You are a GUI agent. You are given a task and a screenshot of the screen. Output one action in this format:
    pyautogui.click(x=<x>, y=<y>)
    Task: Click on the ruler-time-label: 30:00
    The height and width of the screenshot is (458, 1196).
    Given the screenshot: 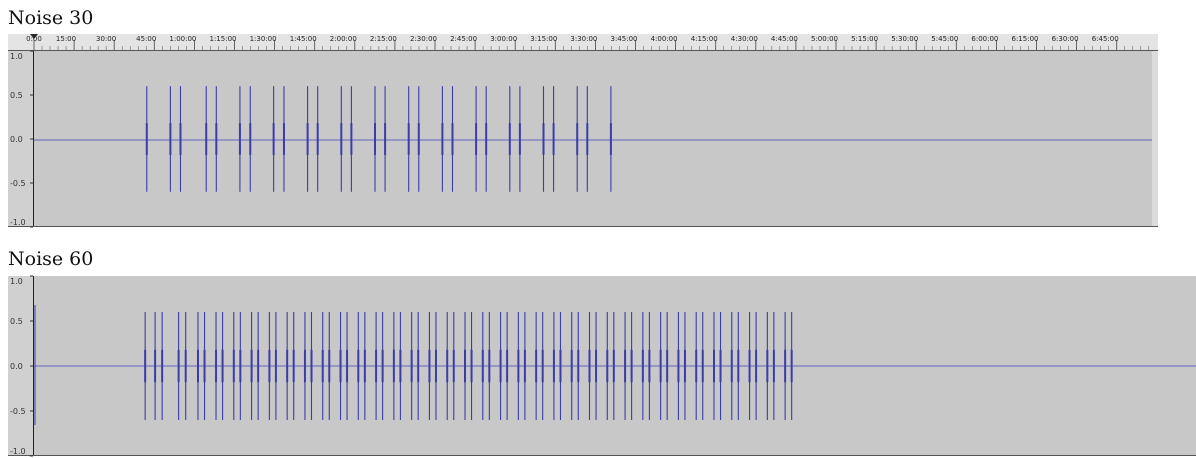 What is the action you would take?
    pyautogui.click(x=106, y=39)
    